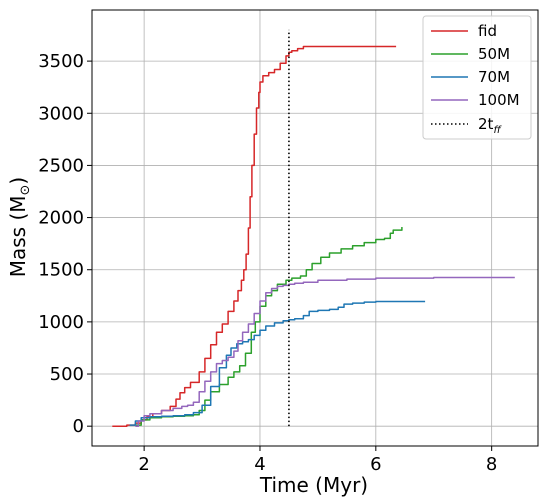 This screenshot has height=501, width=548. Describe the element at coordinates (25, 190) in the screenshot. I see `y-axis-title-subscript: ⊙` at that location.